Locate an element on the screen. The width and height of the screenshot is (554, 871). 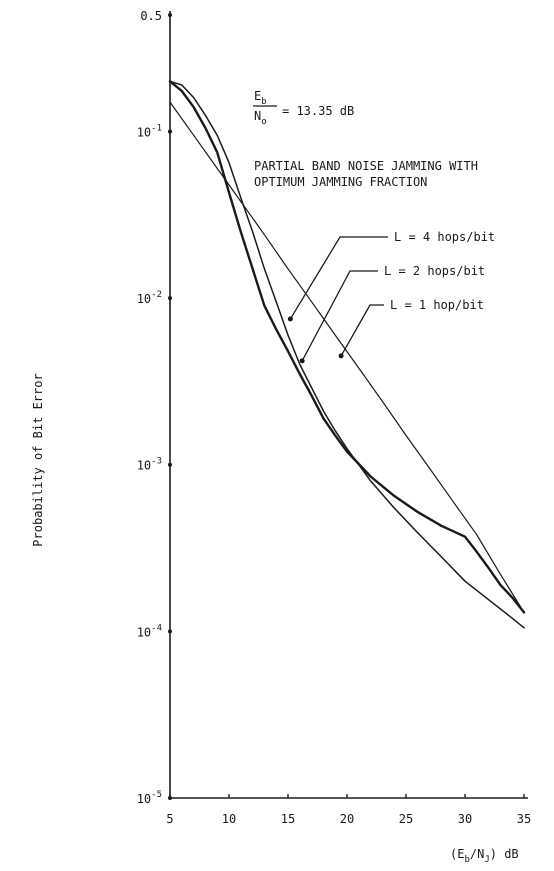
y-tick-label: 10⁻⁵ is located at coordinates (149, 798).